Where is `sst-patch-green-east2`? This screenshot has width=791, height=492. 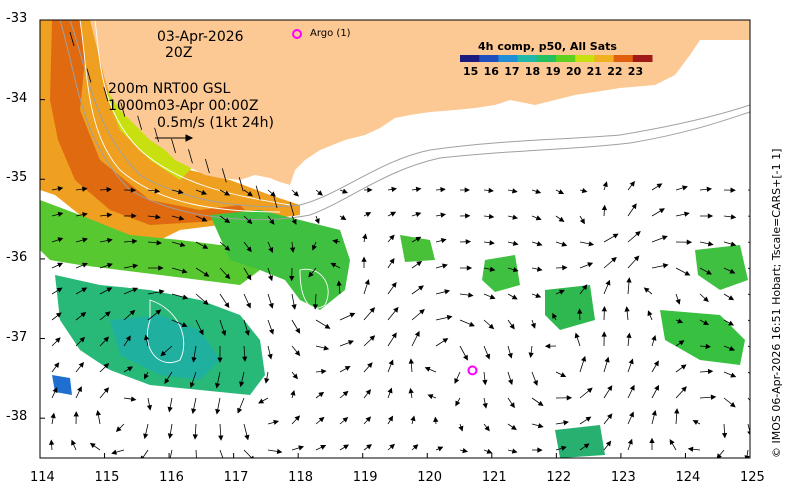 sst-patch-green-east2 is located at coordinates (570, 307).